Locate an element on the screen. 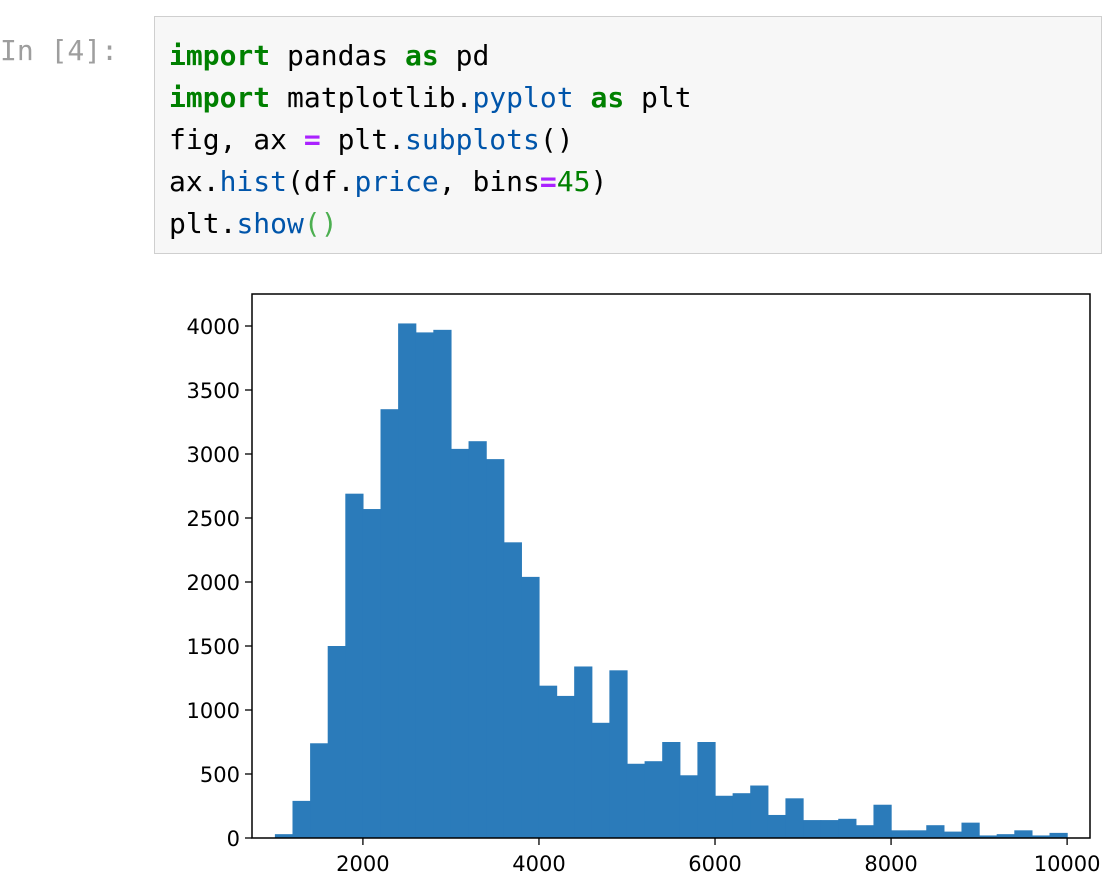 Image resolution: width=1102 pixels, height=894 pixels. y-tick-label: 2500 is located at coordinates (213, 519).